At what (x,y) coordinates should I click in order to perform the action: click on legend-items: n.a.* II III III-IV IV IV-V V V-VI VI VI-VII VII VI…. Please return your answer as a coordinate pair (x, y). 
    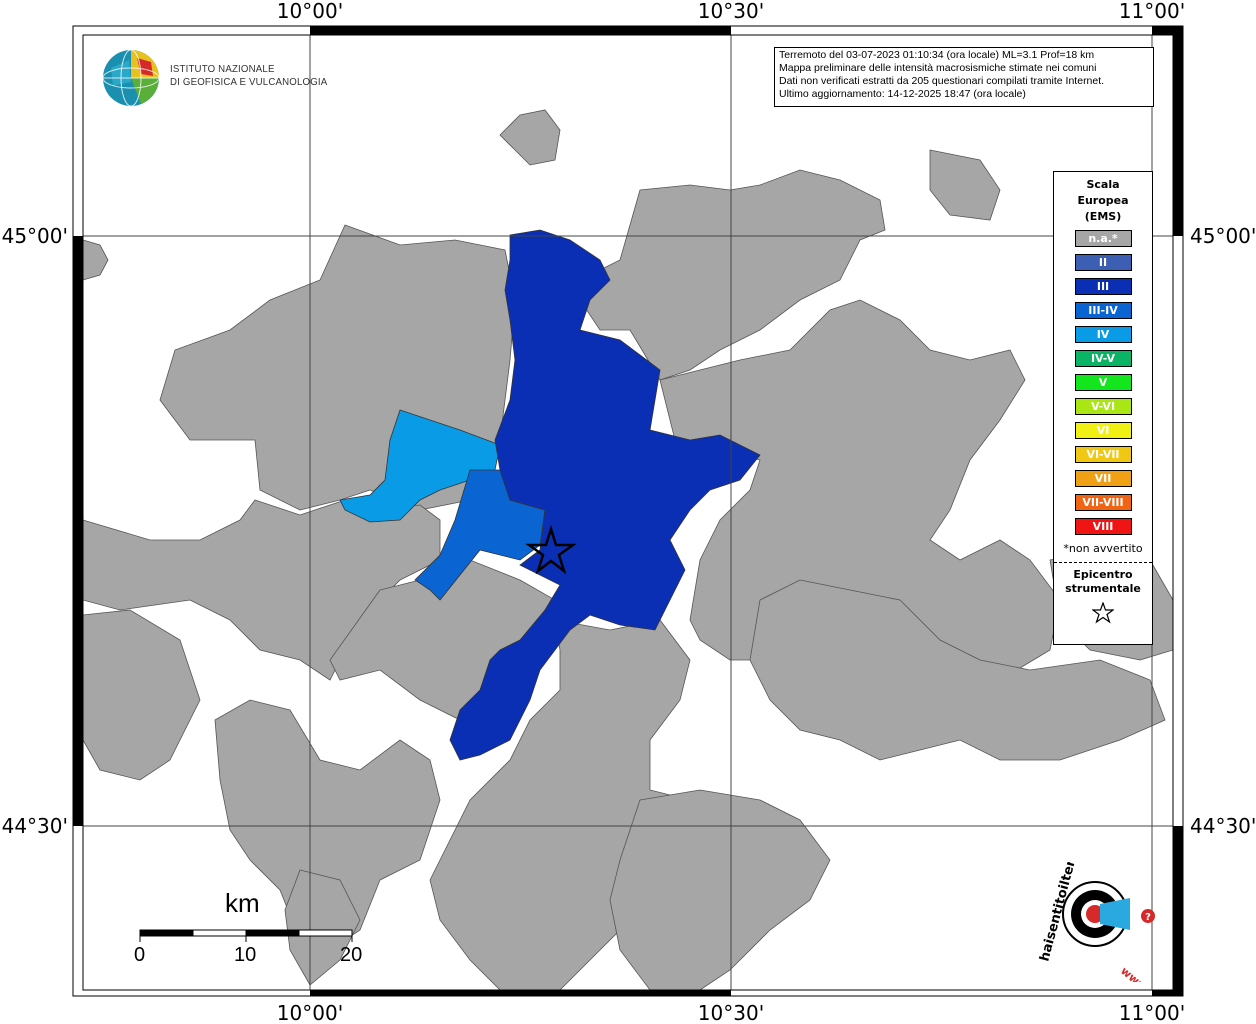
    Looking at the image, I should click on (1103, 382).